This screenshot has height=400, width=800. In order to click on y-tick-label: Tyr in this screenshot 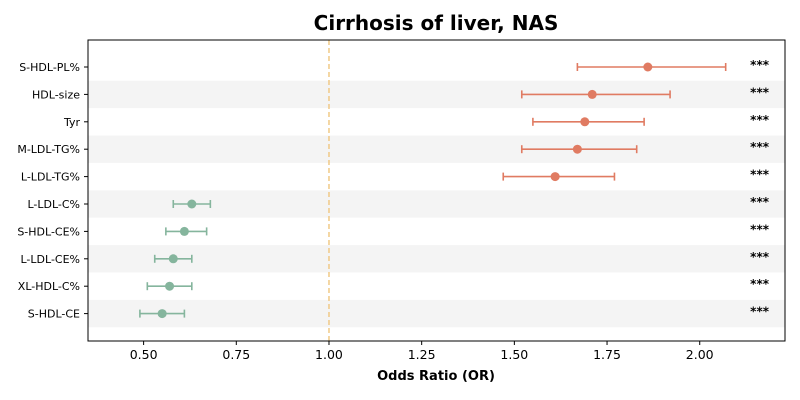, I will do `click(72, 122)`.